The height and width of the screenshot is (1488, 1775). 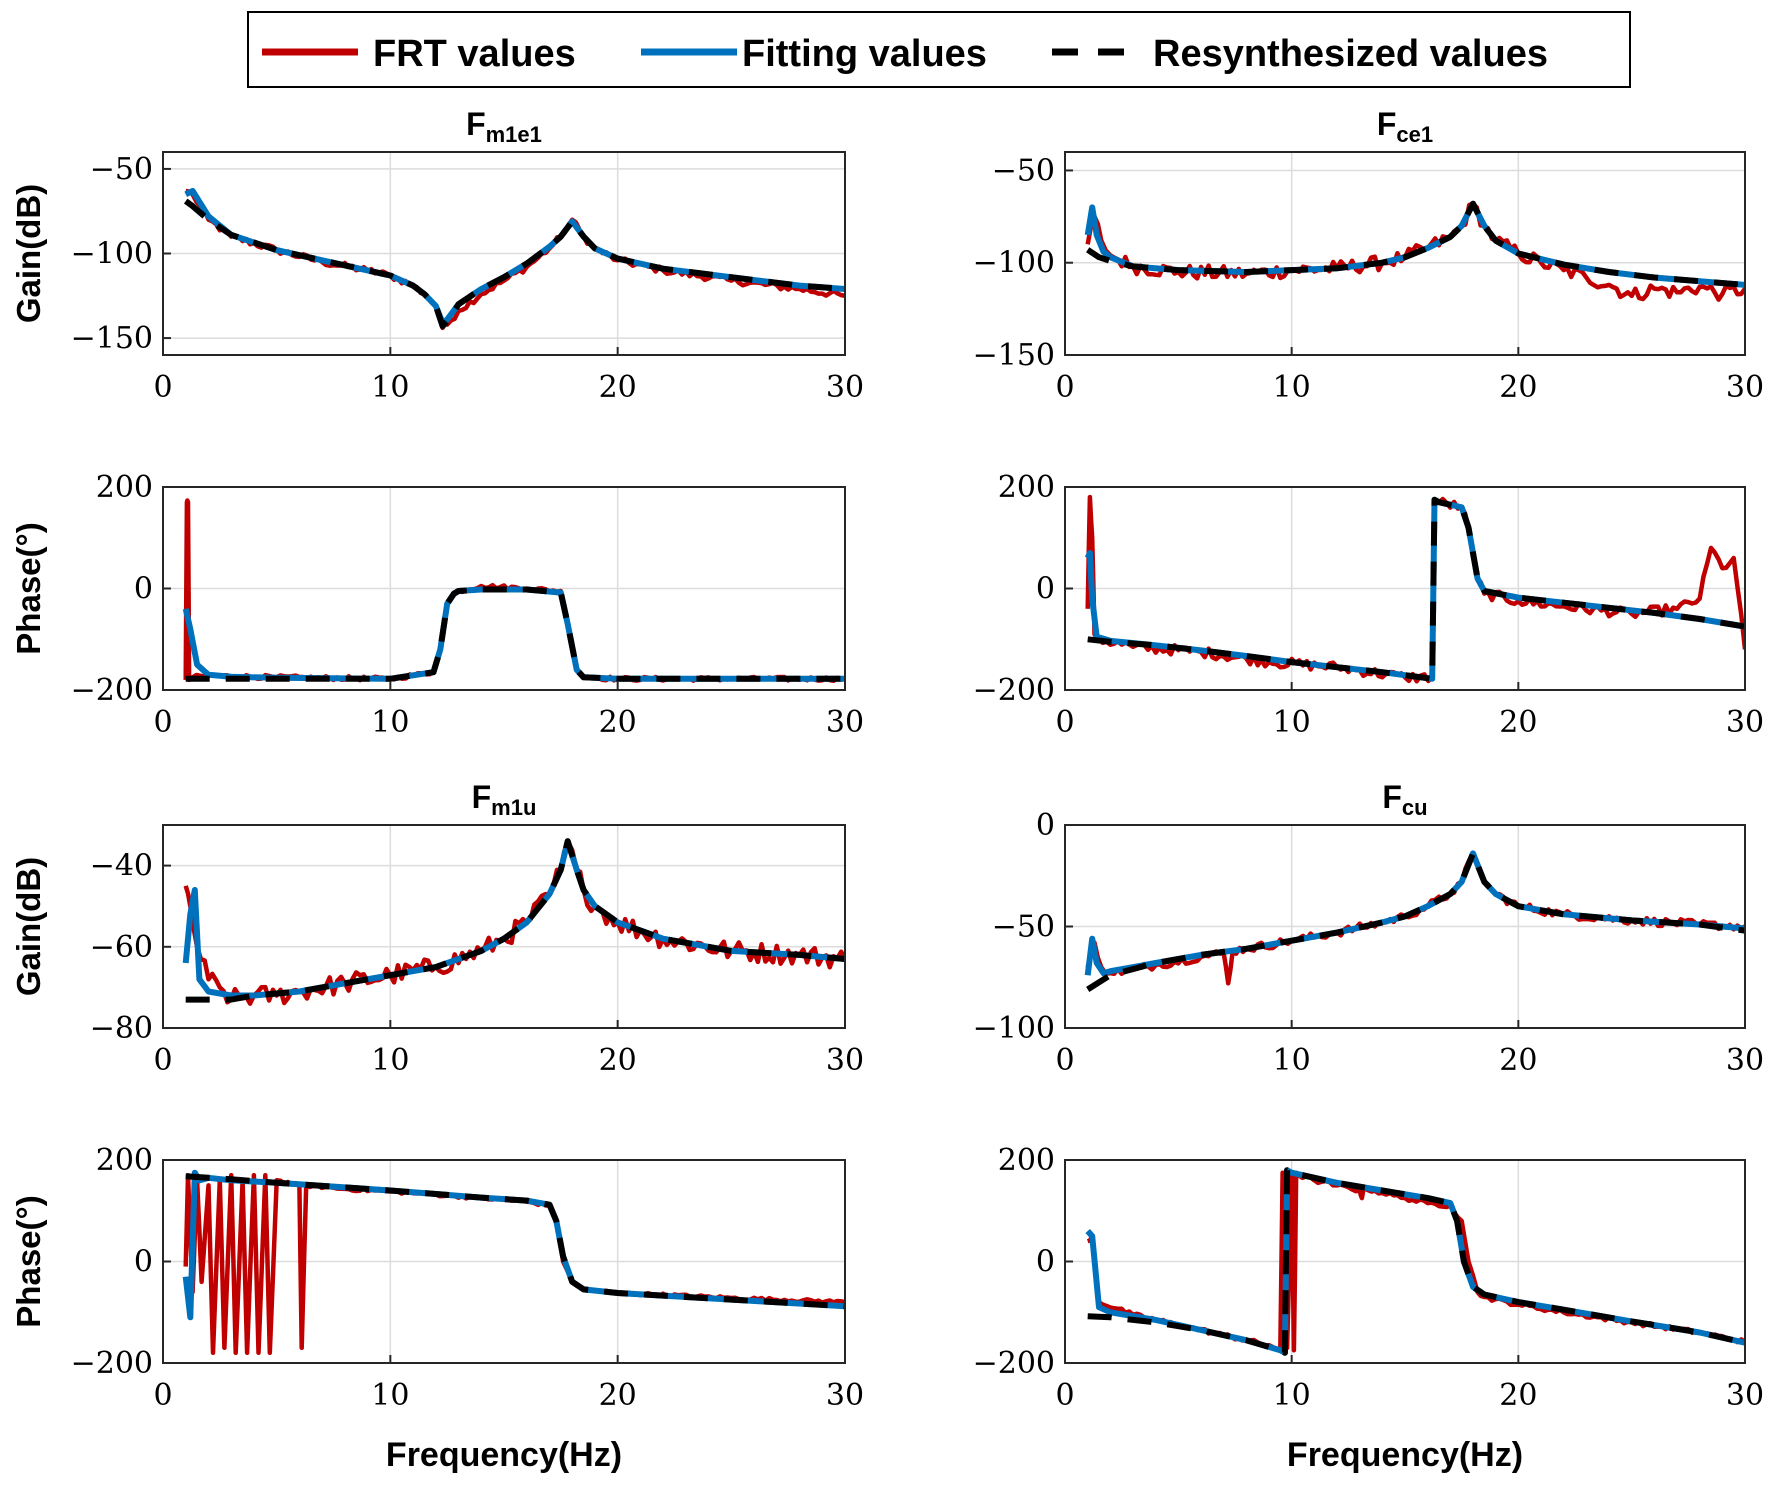 I want to click on legend-frt-label: FRT values, so click(x=474, y=54).